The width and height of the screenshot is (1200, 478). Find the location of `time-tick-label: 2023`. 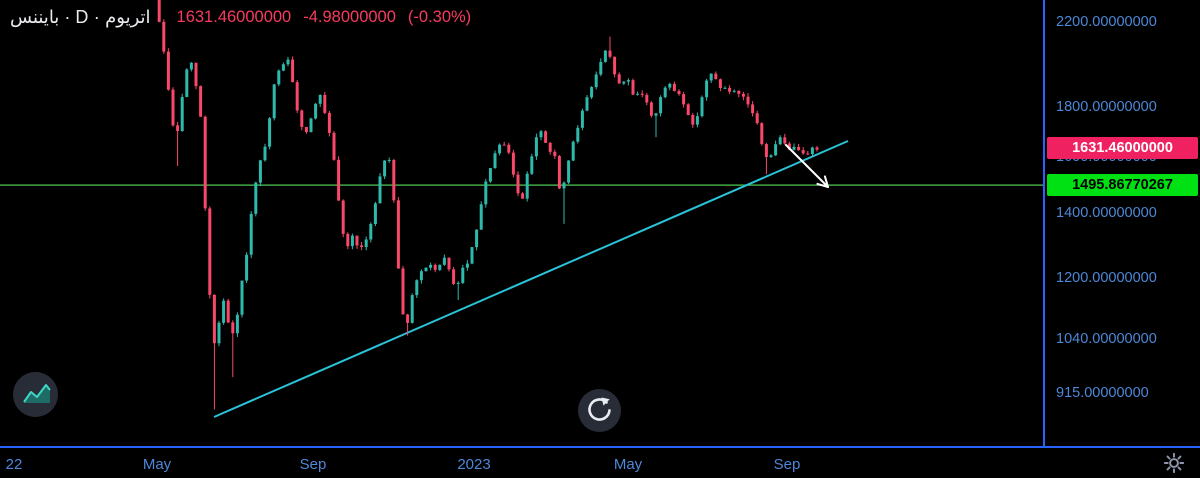

time-tick-label: 2023 is located at coordinates (474, 464).